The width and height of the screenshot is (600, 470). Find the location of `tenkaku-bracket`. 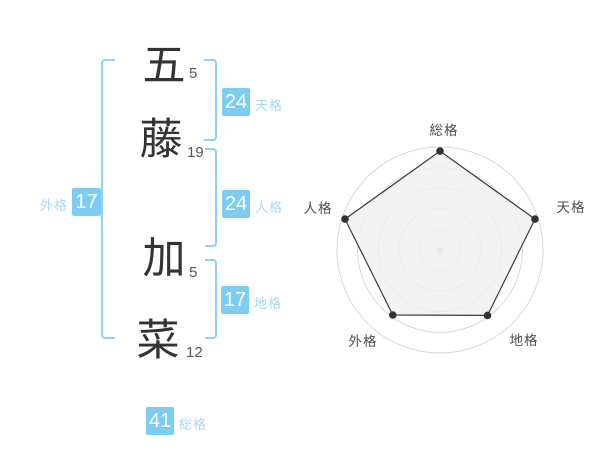

tenkaku-bracket is located at coordinates (210, 100).